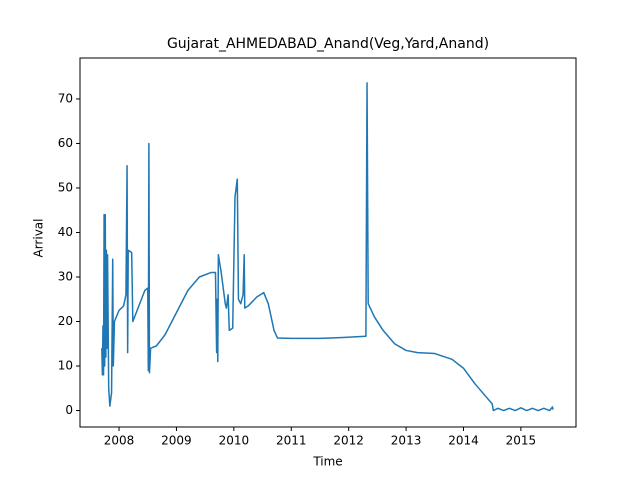  What do you see at coordinates (406, 441) in the screenshot?
I see `x-tick-label: 2013` at bounding box center [406, 441].